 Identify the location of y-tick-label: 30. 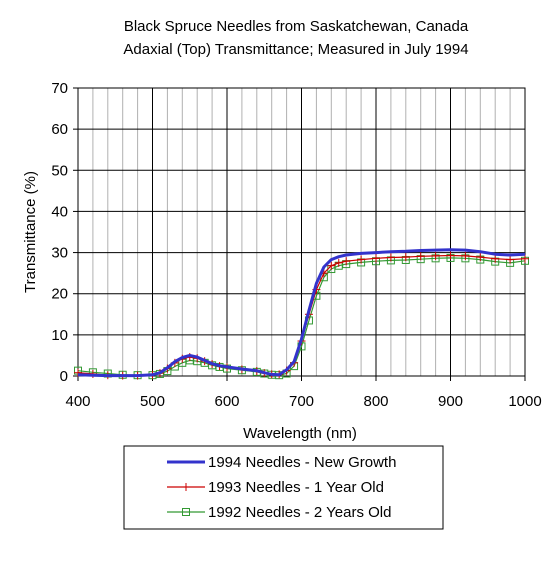
(59, 253).